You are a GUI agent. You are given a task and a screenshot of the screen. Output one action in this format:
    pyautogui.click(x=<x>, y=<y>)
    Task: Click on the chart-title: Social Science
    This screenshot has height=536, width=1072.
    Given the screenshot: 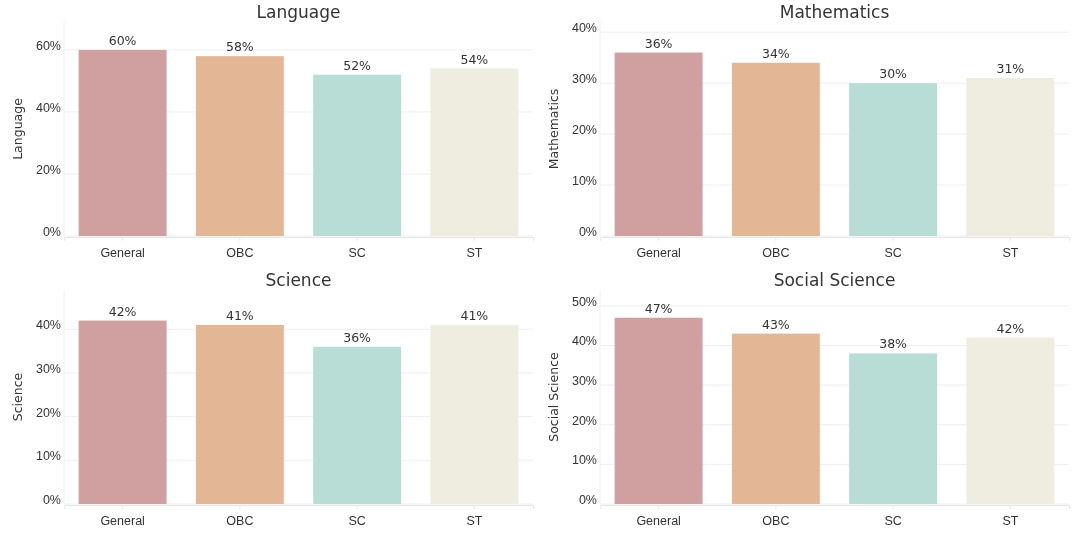 What is the action you would take?
    pyautogui.click(x=834, y=280)
    